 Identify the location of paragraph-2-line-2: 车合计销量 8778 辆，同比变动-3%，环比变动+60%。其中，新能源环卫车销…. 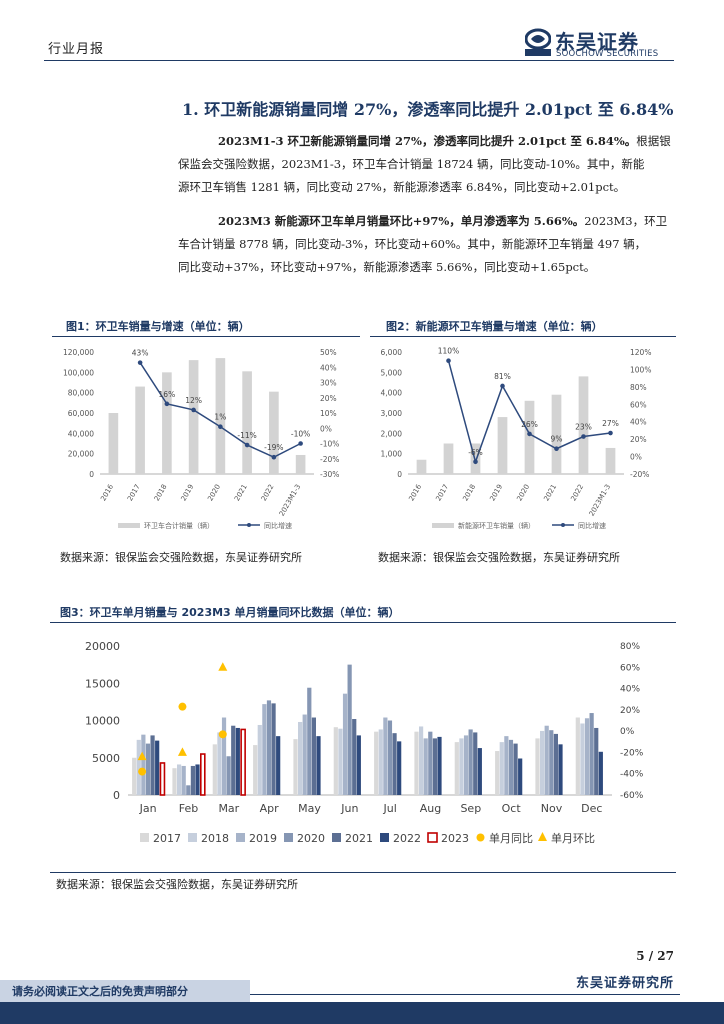
(412, 244).